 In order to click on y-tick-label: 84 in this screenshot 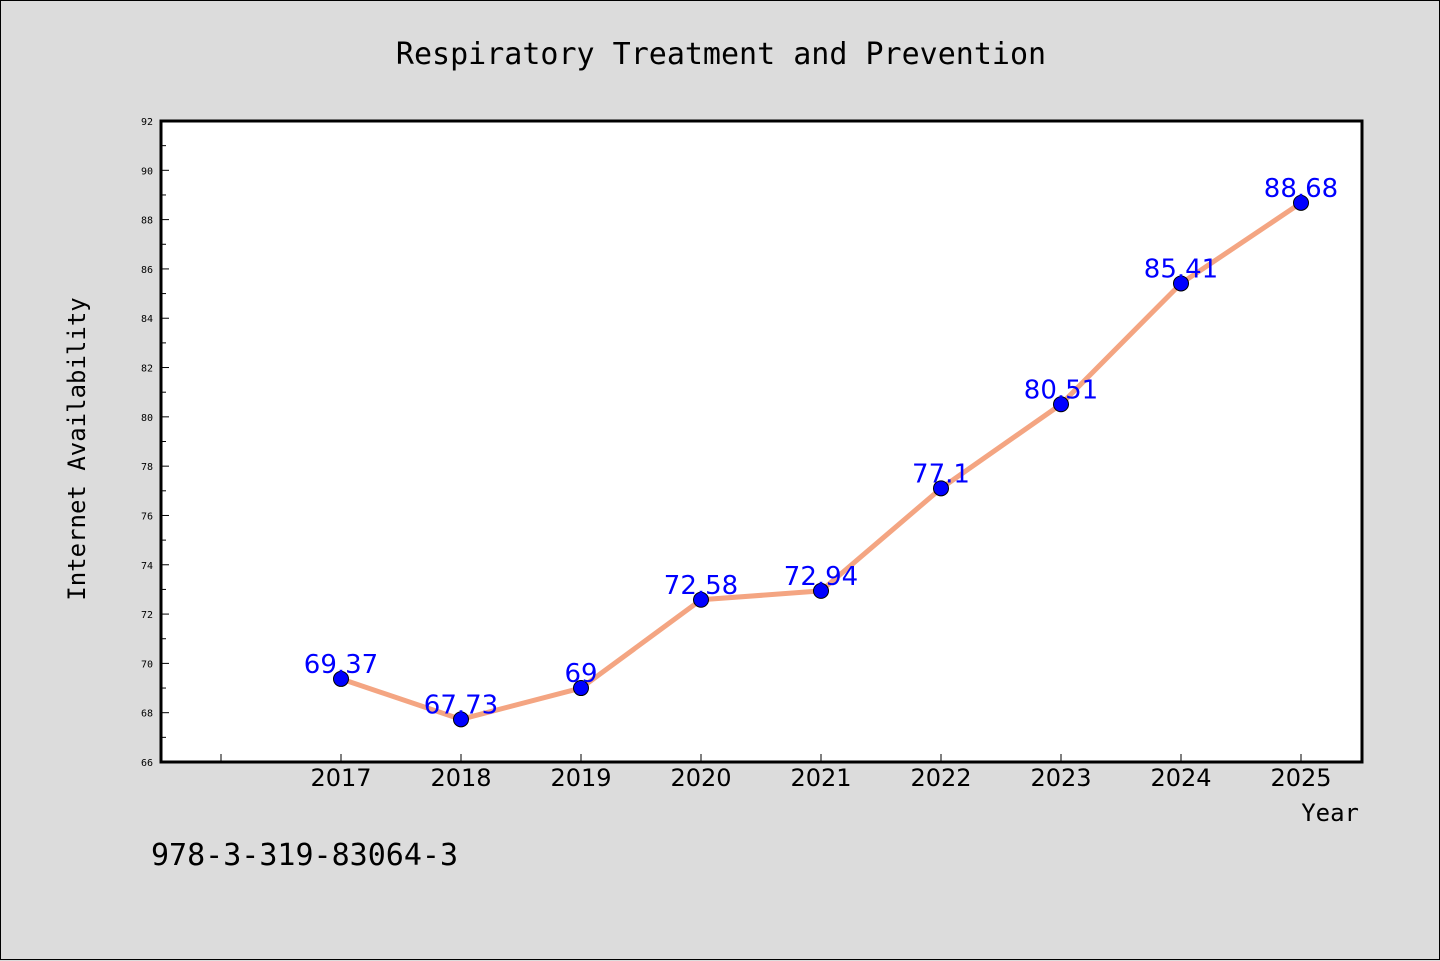, I will do `click(147, 319)`.